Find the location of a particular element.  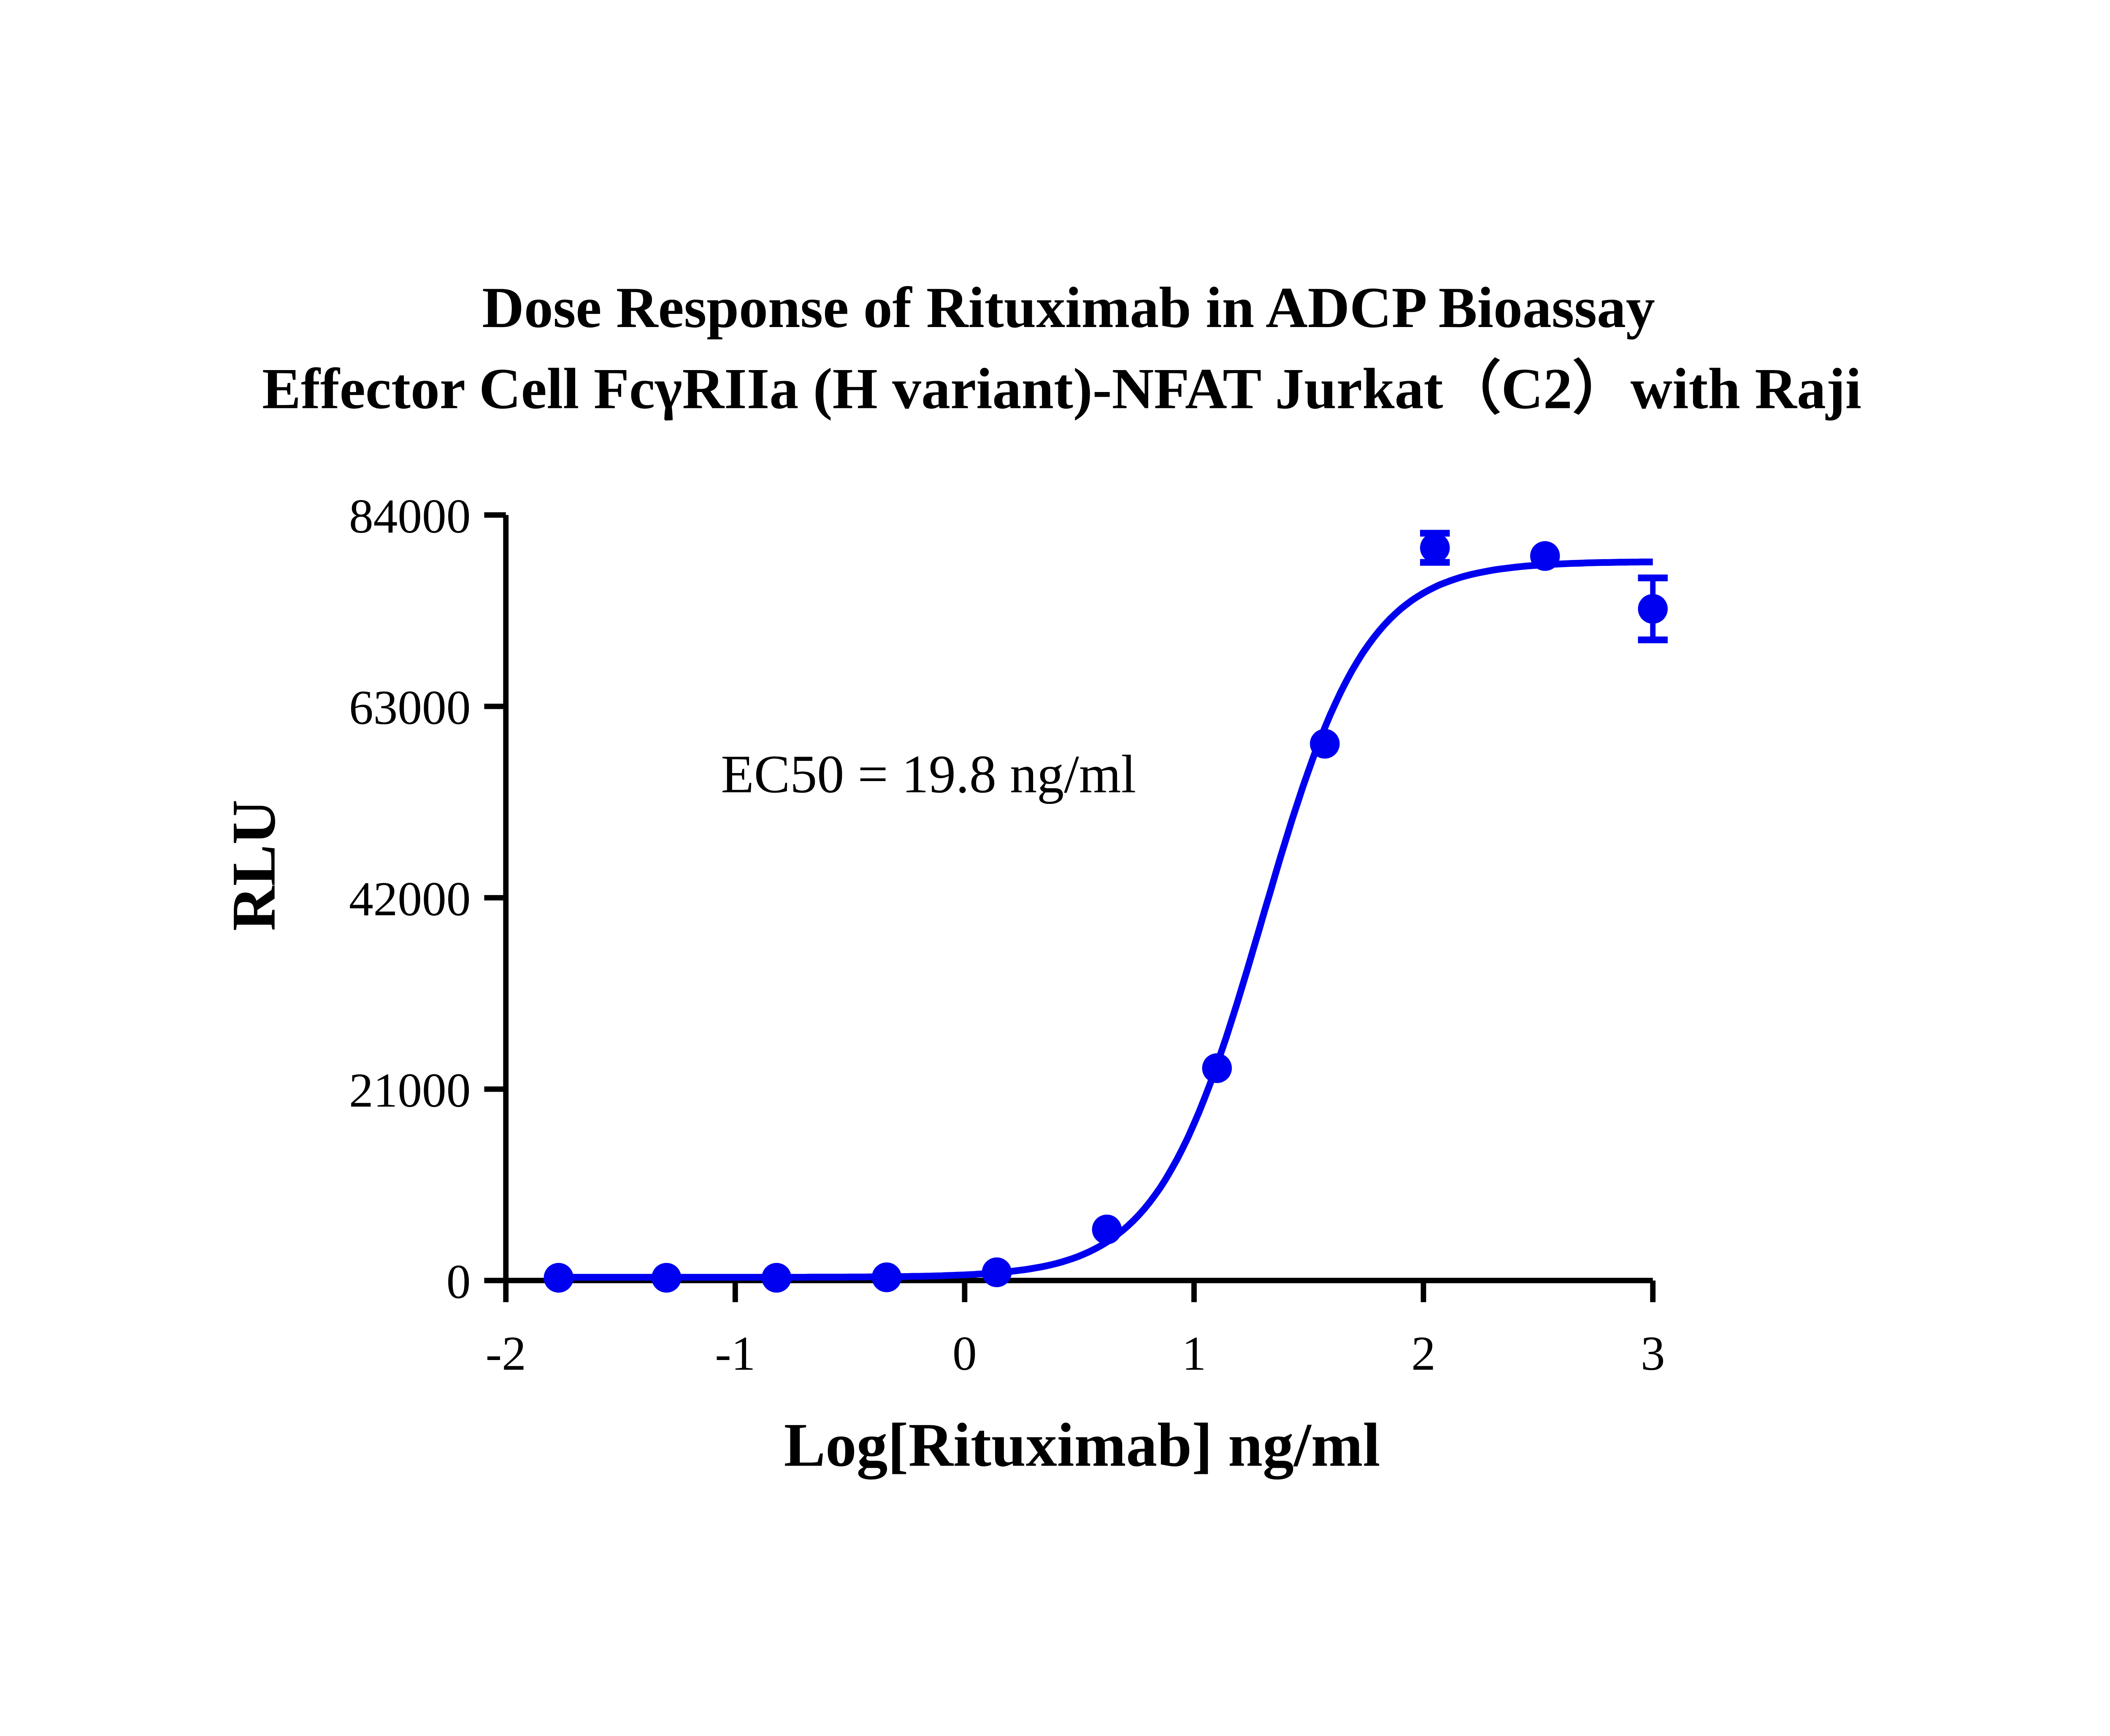

x-tick-label: 1 is located at coordinates (1194, 1353).